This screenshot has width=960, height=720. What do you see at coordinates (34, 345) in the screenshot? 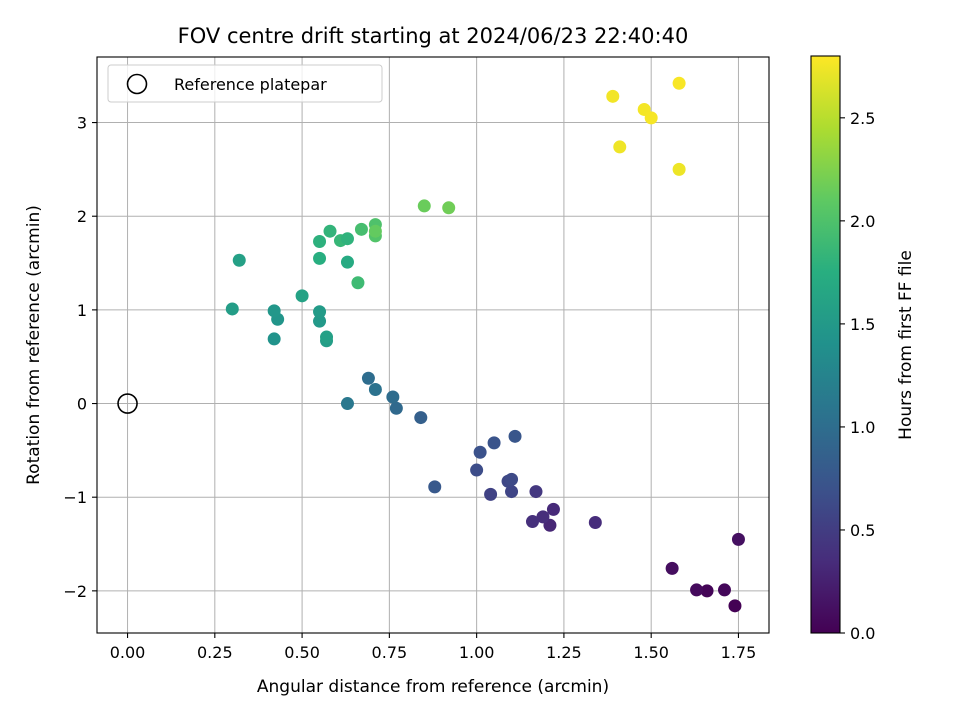
I see `y-axis-label: Rotation from reference (arcmin)` at bounding box center [34, 345].